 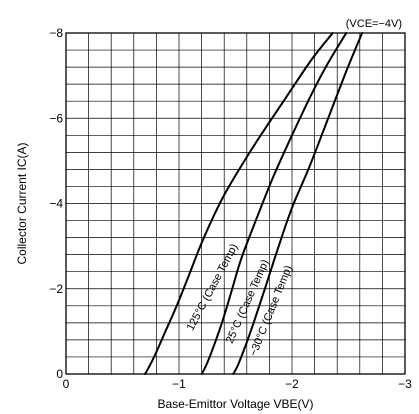 I want to click on y-axis-ticks: 0 −2 −4 −6 −8, so click(x=56, y=203).